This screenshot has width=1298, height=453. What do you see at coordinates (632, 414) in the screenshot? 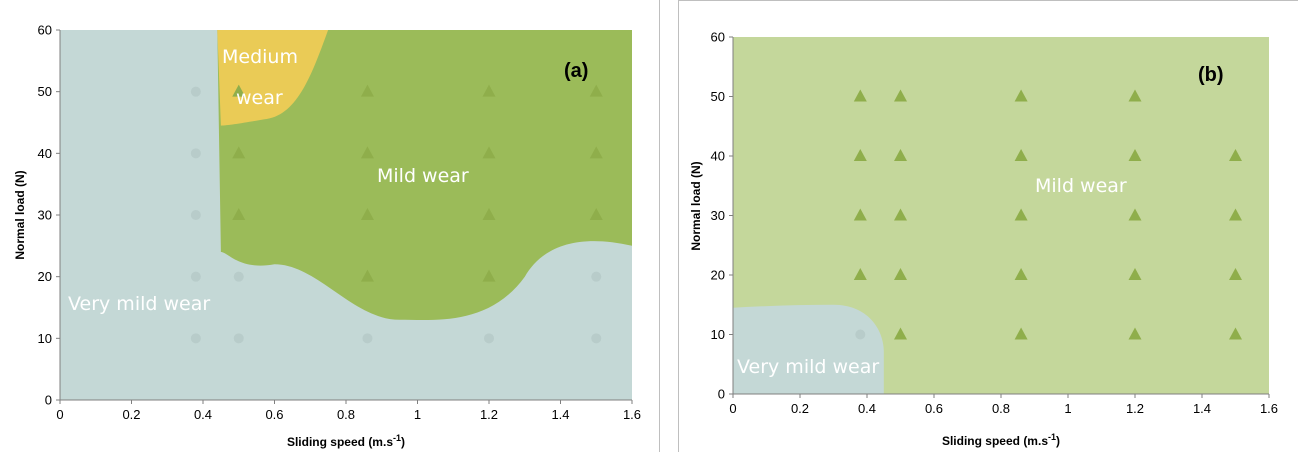
I see `a-x-tick-label-8: 1.6` at bounding box center [632, 414].